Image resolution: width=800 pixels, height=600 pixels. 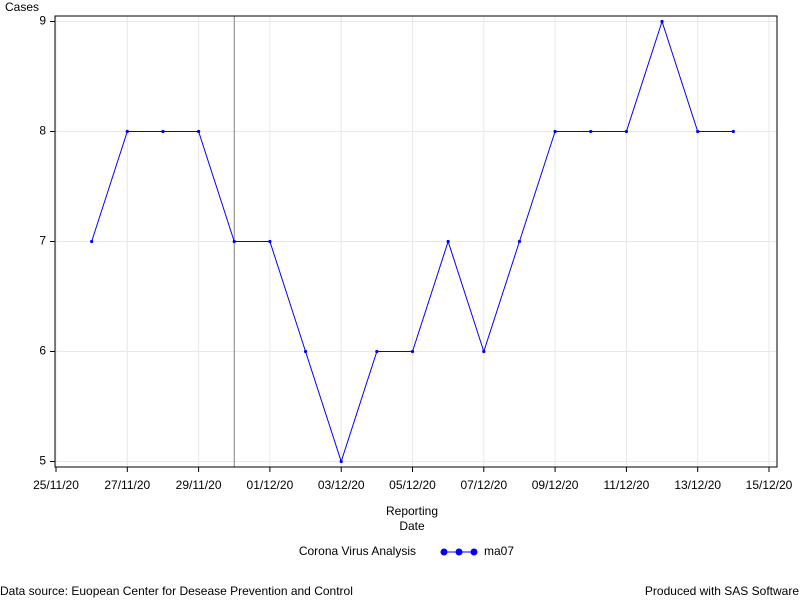 What do you see at coordinates (42, 461) in the screenshot?
I see `y-tick-label: 5` at bounding box center [42, 461].